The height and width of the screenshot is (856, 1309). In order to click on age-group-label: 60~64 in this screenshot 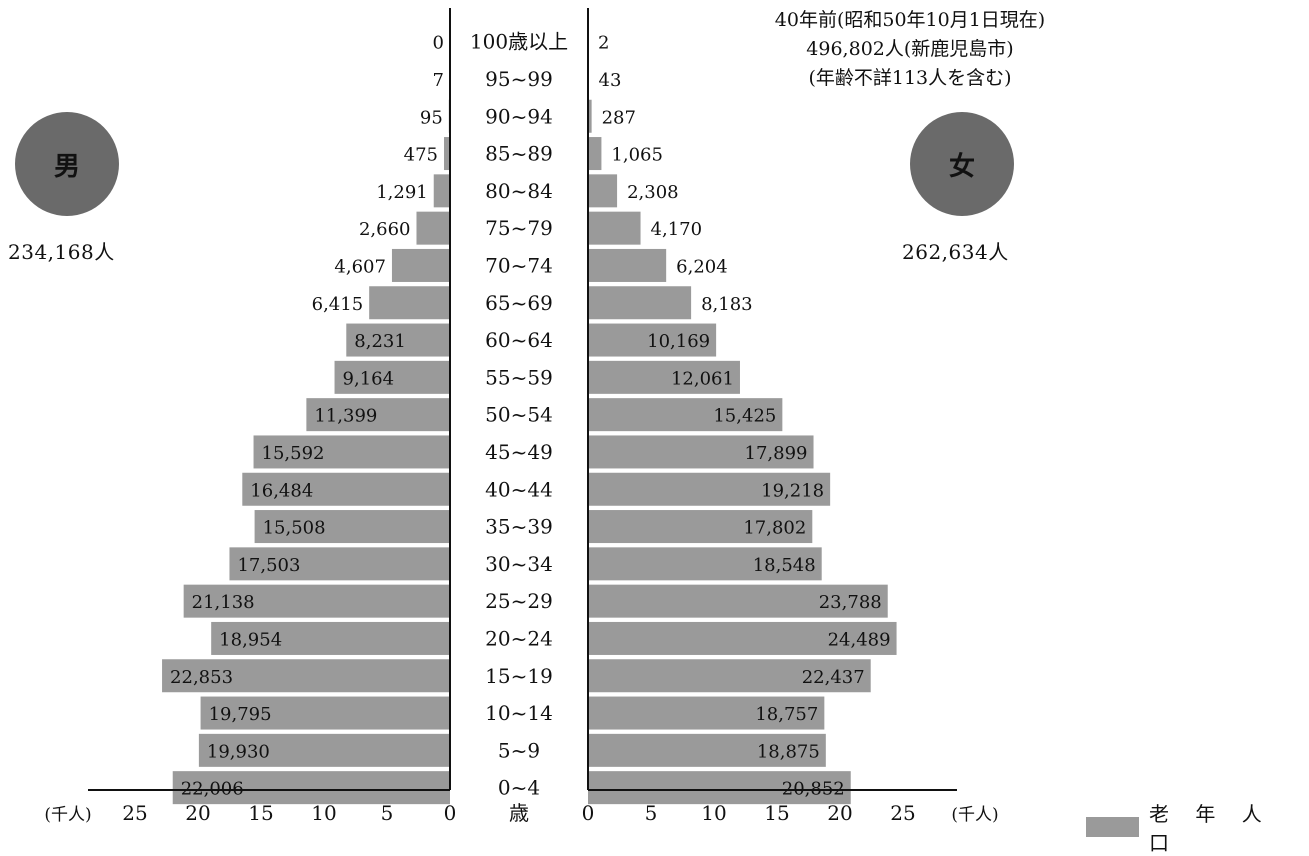, I will do `click(519, 340)`.